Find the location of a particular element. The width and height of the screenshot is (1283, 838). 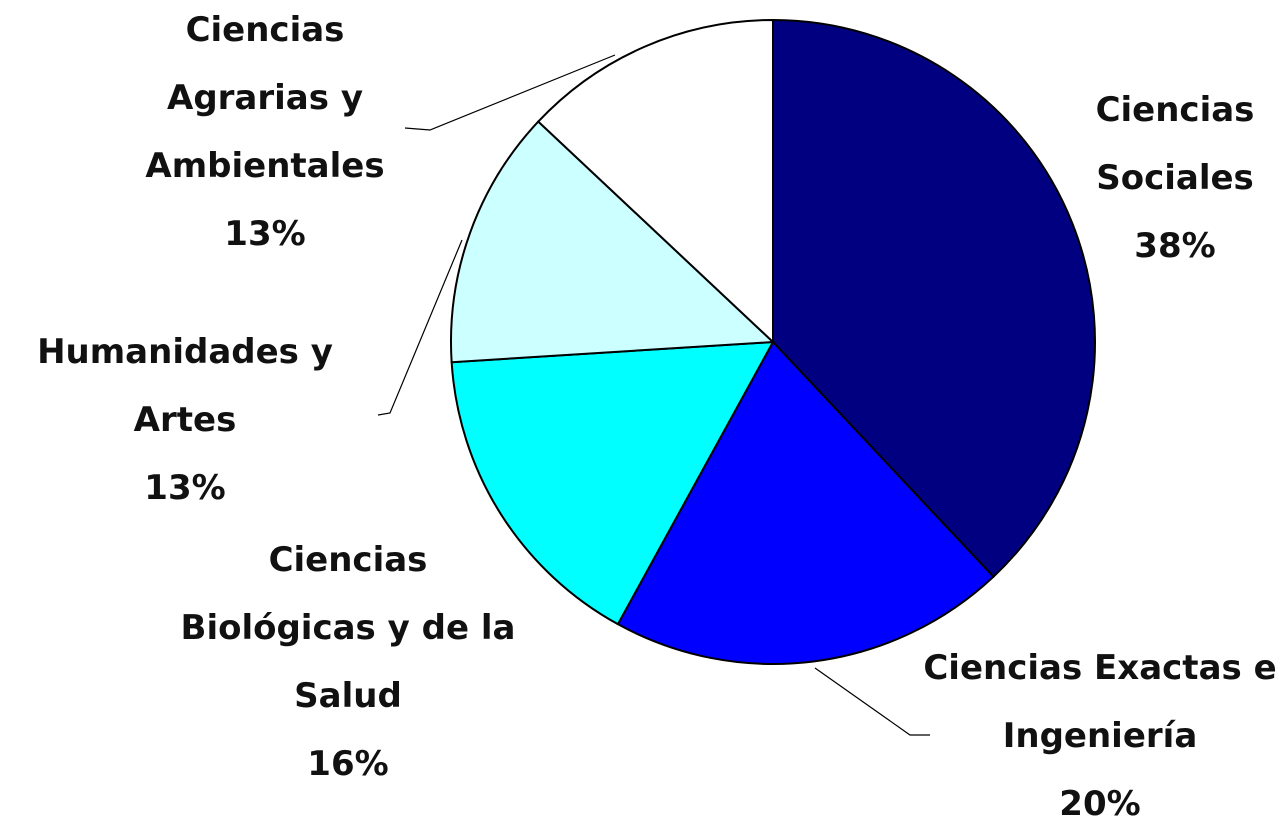

slice-label: Ciencias Sociales 38% is located at coordinates (1175, 178).